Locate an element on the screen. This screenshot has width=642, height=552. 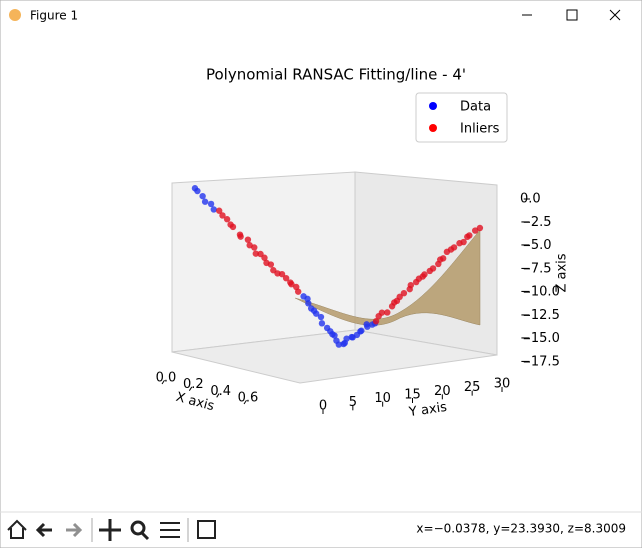
app-icon is located at coordinates (15, 15).